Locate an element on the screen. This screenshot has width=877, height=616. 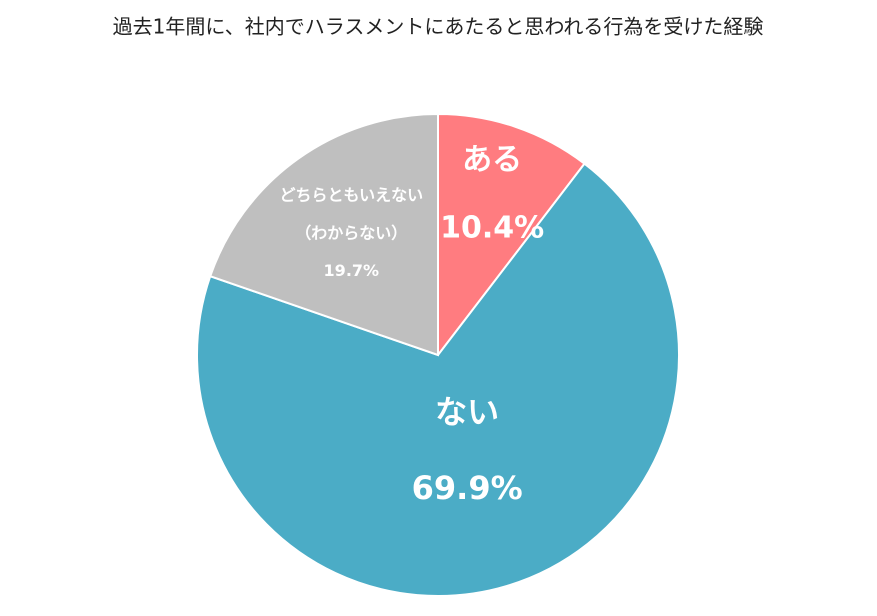
label-line: （わからない） is located at coordinates (351, 232).